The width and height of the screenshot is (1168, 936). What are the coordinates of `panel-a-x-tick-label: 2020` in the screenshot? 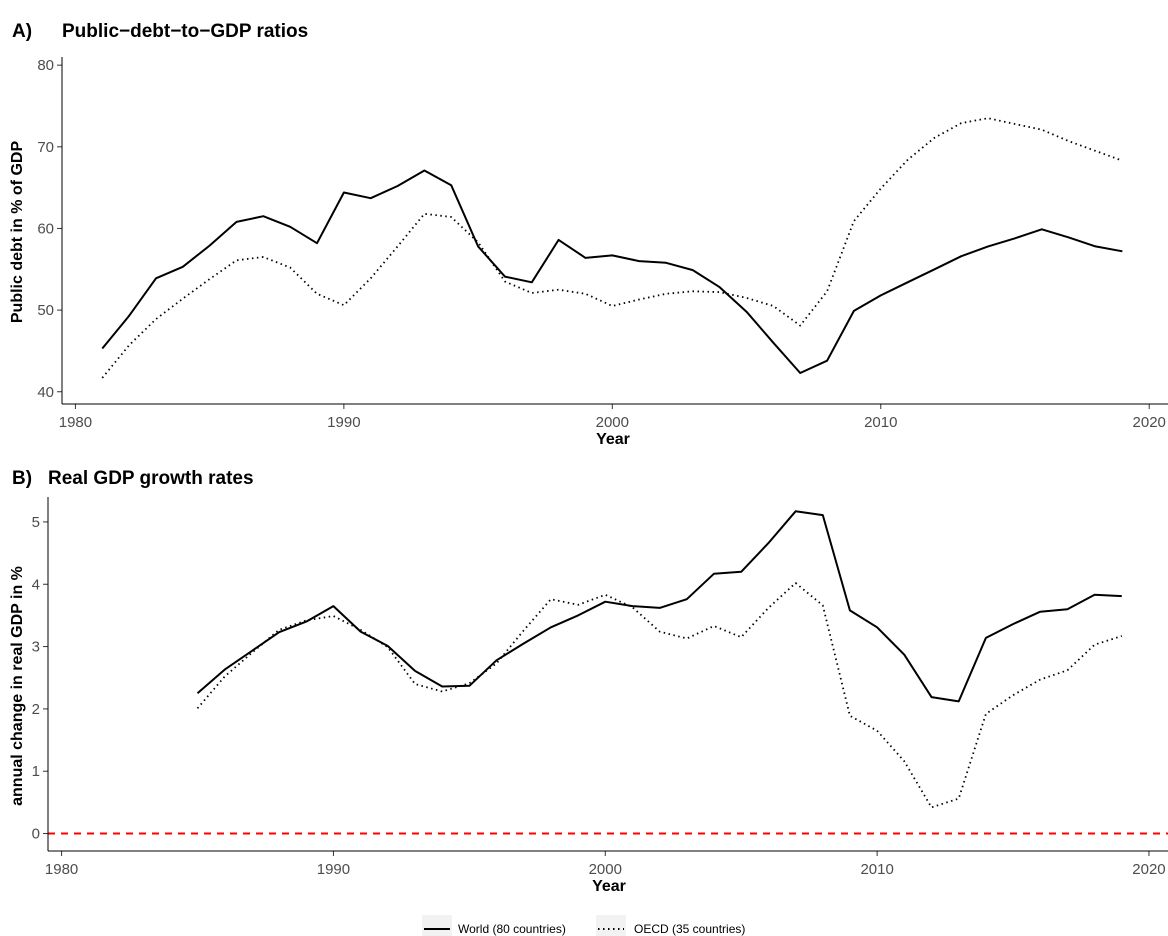 It's located at (1149, 422).